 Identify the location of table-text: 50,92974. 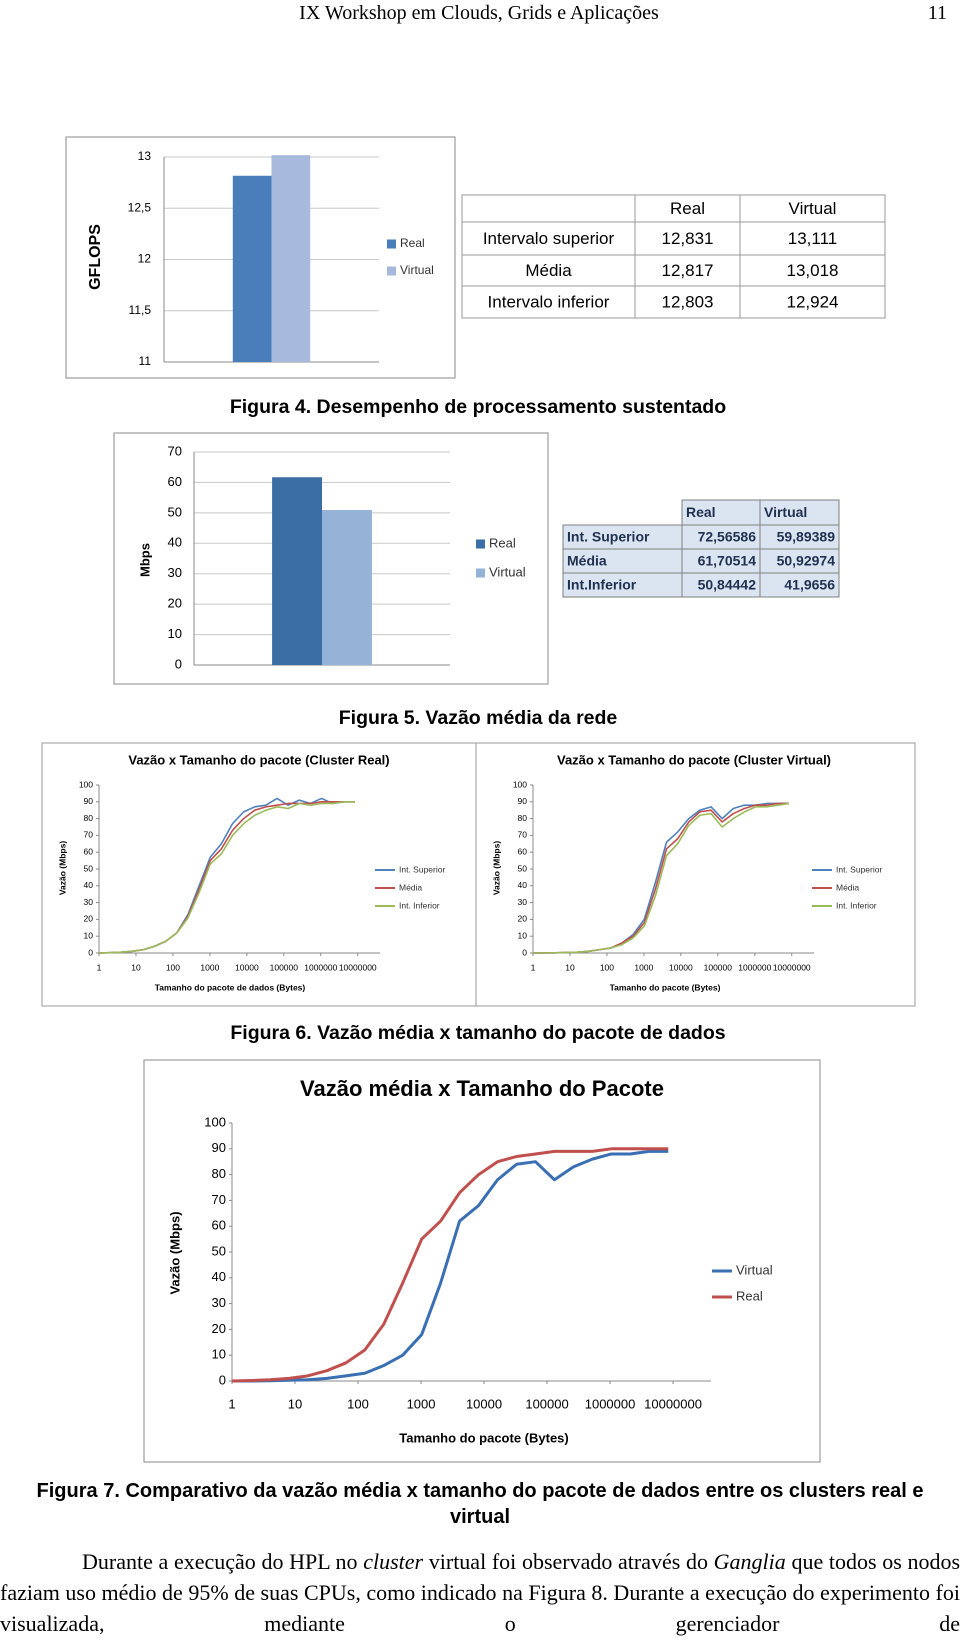
(806, 561).